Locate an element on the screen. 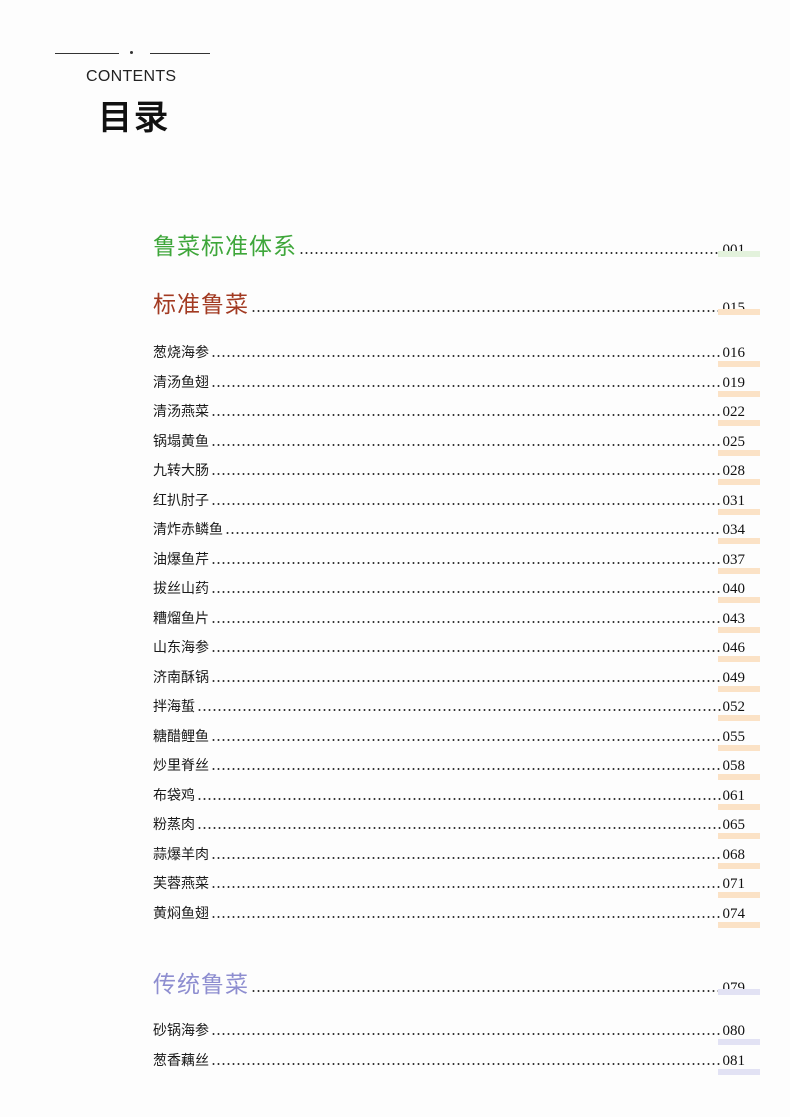 Image resolution: width=790 pixels, height=1117 pixels. entry-title: 济南酥锅 is located at coordinates (181, 677).